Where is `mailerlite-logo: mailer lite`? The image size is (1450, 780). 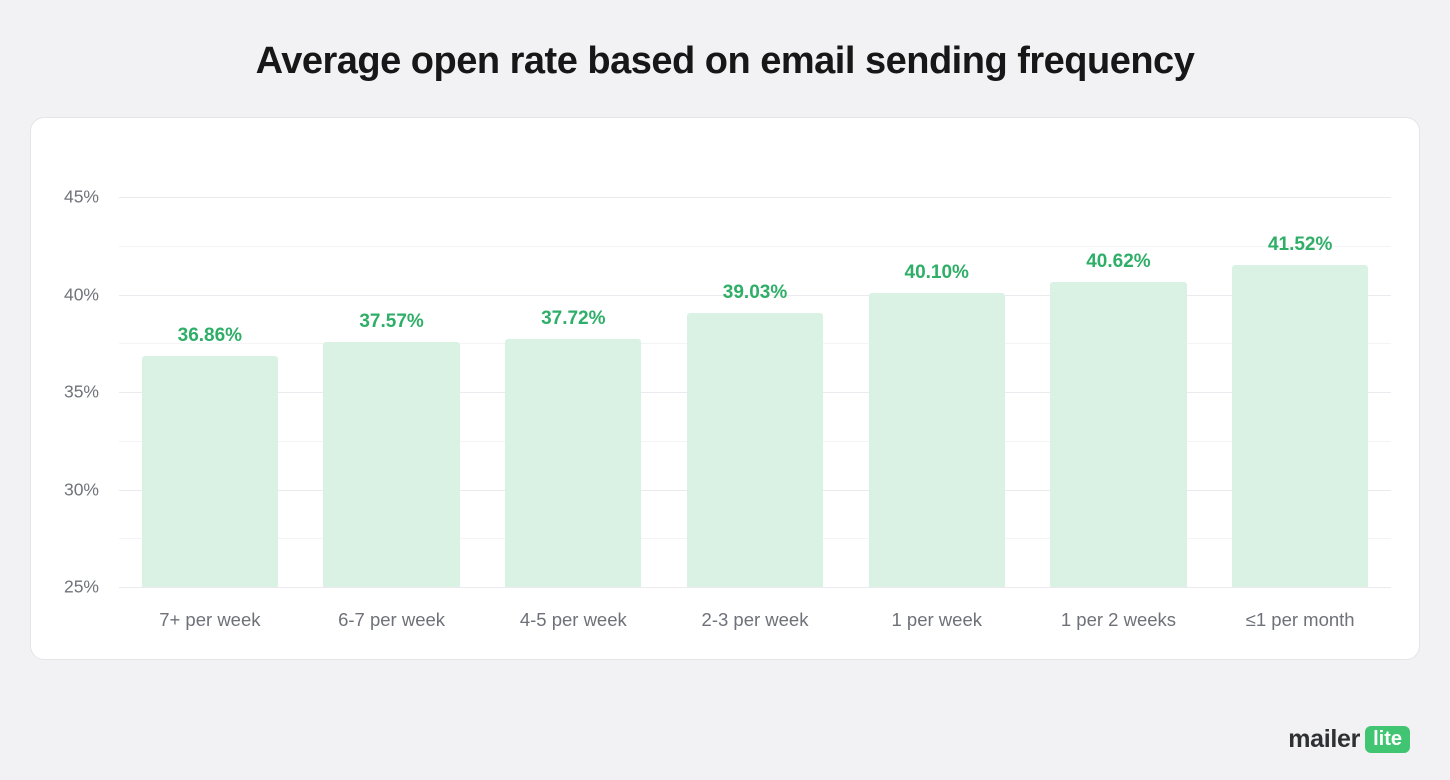 mailerlite-logo: mailer lite is located at coordinates (1349, 739).